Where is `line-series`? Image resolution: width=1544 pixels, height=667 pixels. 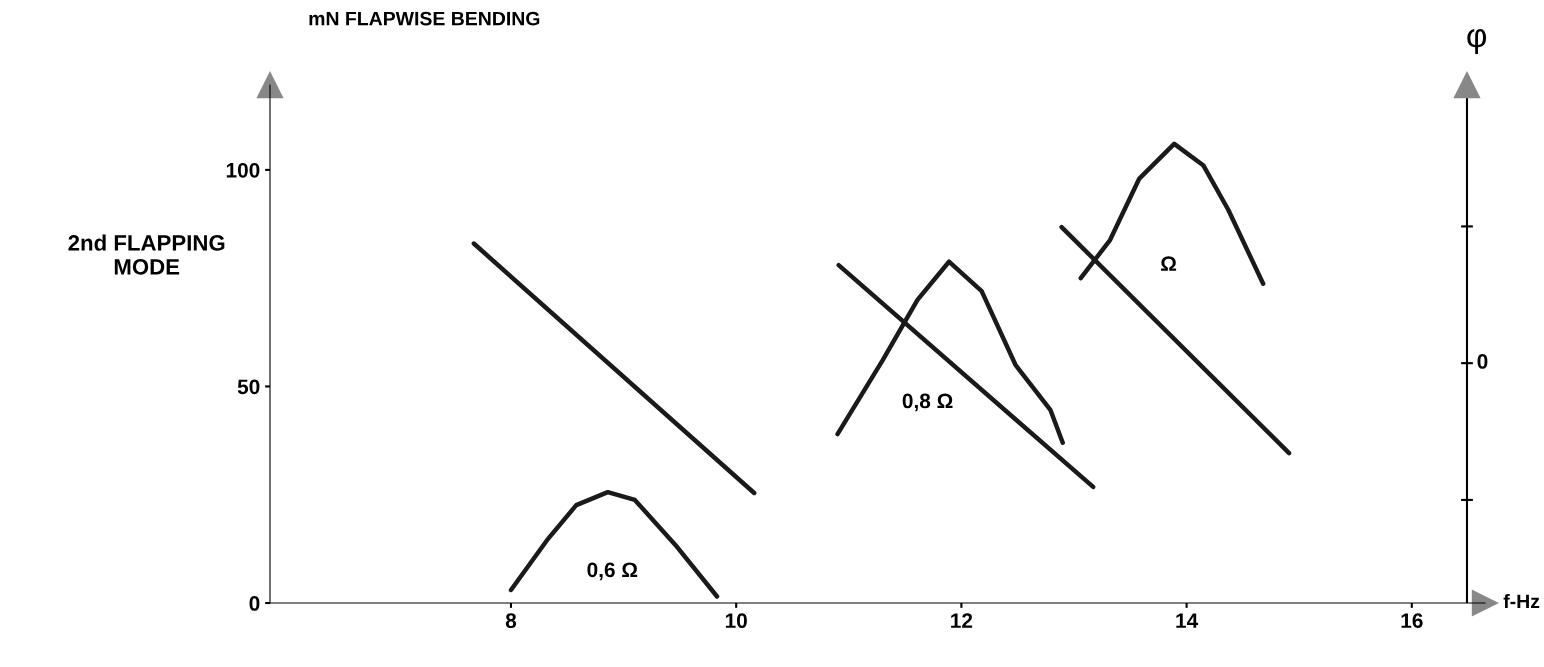
line-series is located at coordinates (614, 544).